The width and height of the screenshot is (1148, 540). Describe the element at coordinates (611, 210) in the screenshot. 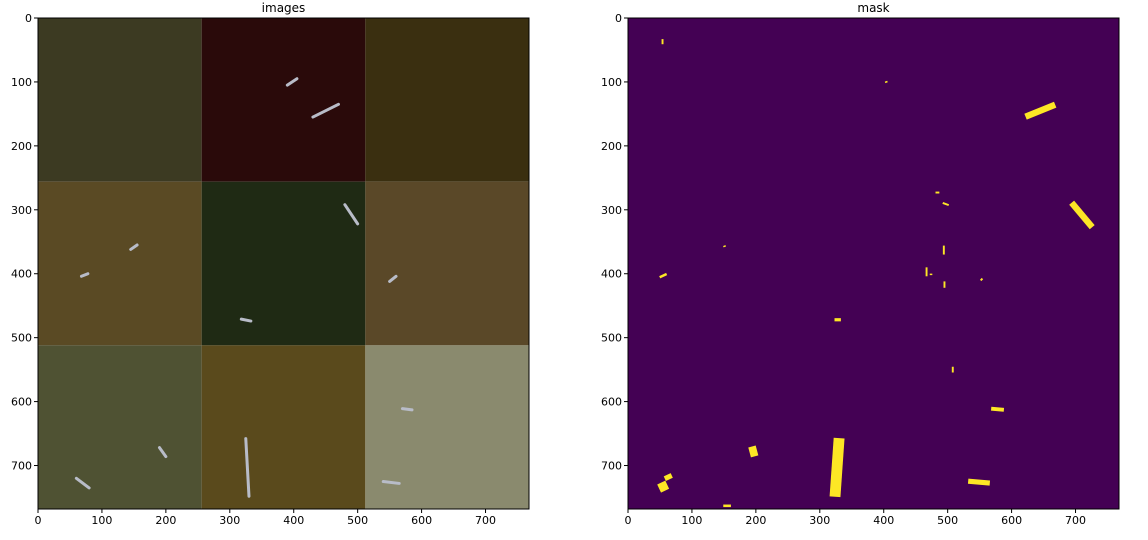

I see `mask-y-tick-label: 300` at that location.